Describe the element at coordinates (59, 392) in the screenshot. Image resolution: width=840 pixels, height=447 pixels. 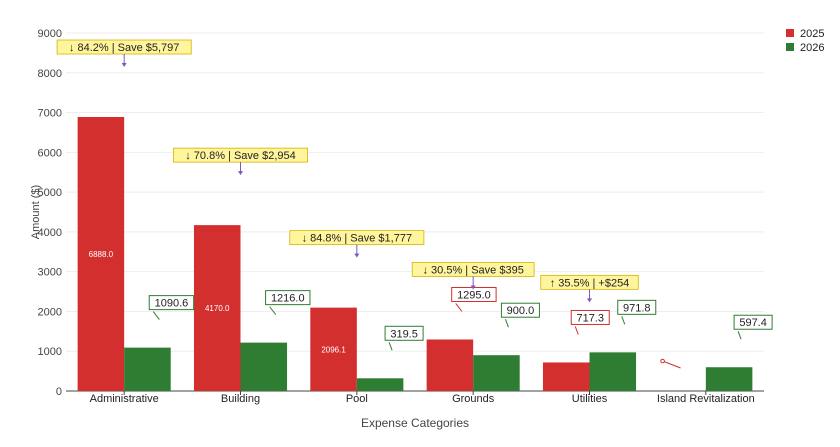
I see `y-tick-label: 0` at that location.